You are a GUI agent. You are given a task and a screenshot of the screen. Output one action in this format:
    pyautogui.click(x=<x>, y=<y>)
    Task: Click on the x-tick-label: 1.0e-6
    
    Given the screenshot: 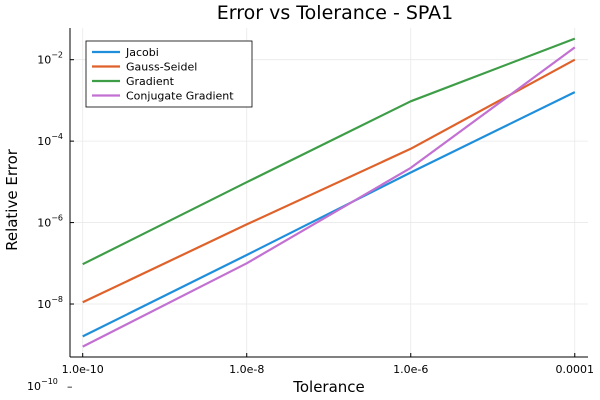 What is the action you would take?
    pyautogui.click(x=410, y=369)
    